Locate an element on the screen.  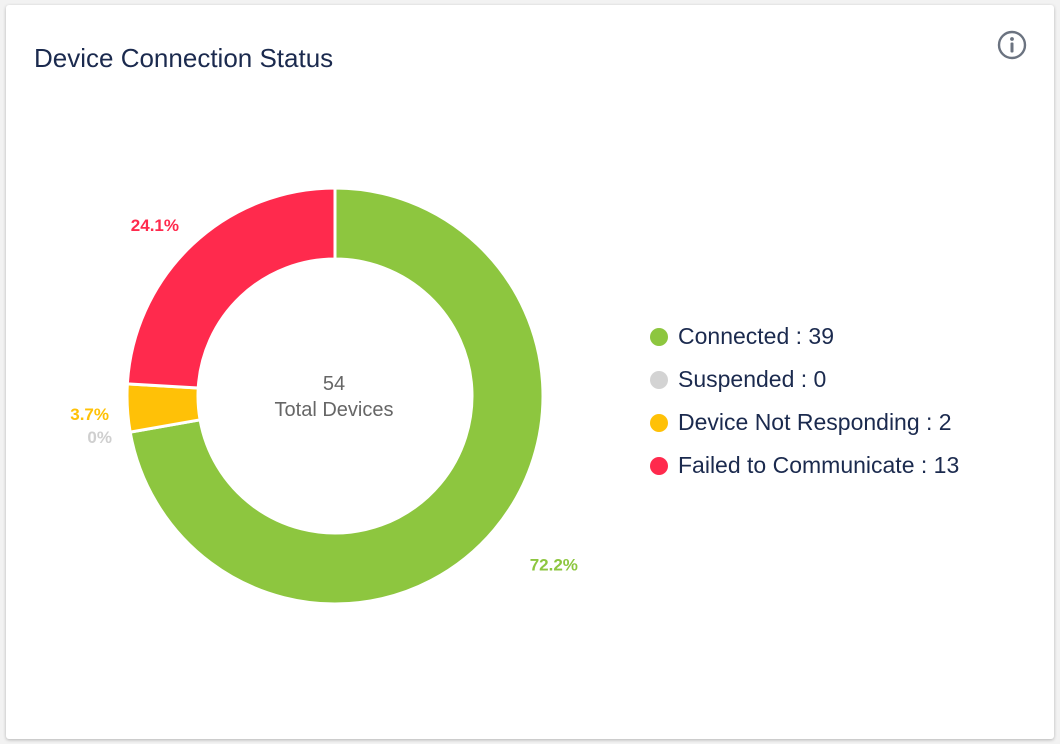
legend-item-label: Suspended : 0 is located at coordinates (752, 379).